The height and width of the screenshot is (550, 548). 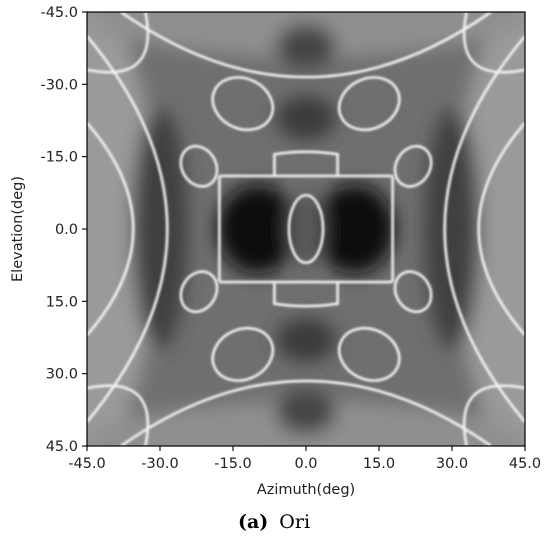 What do you see at coordinates (274, 522) in the screenshot?
I see `figure-caption: (a) Ori` at bounding box center [274, 522].